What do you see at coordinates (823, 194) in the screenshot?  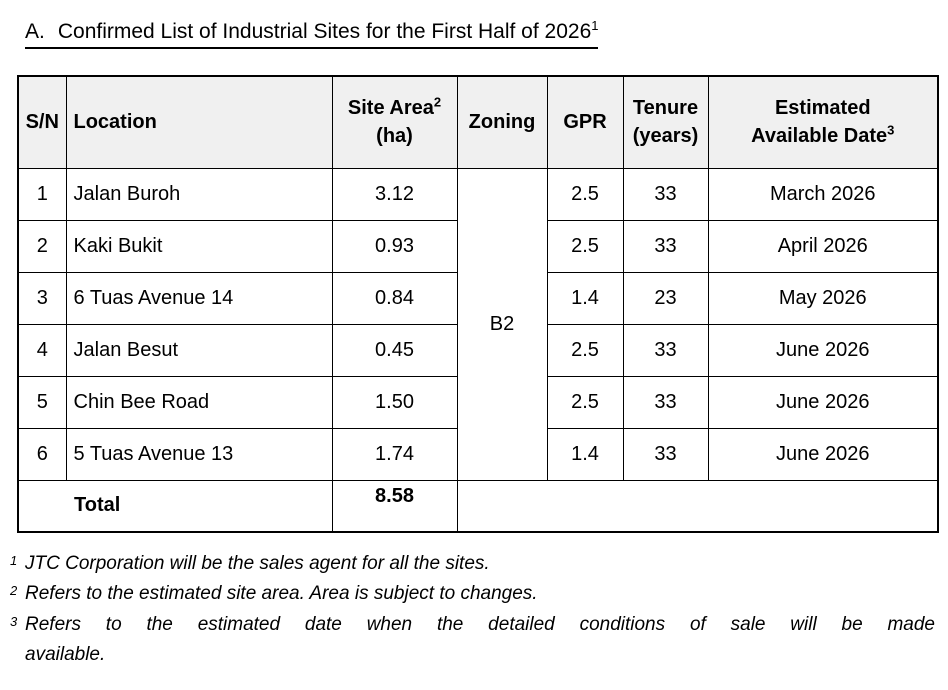 I see `cell-available-date: March 2026` at bounding box center [823, 194].